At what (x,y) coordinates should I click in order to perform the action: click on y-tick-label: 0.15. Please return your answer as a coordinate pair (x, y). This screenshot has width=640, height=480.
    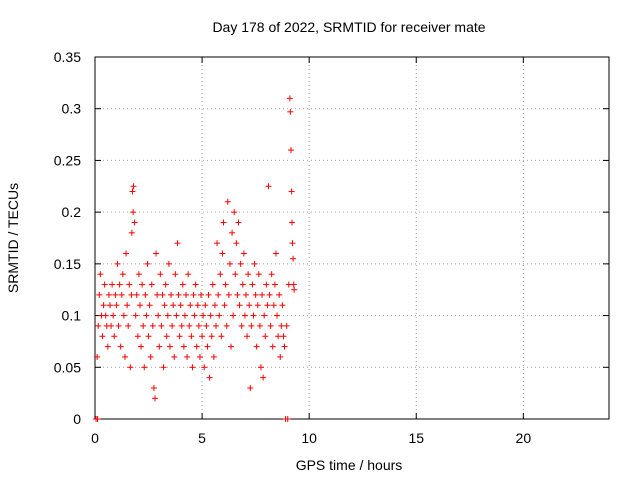
    Looking at the image, I should click on (67, 264).